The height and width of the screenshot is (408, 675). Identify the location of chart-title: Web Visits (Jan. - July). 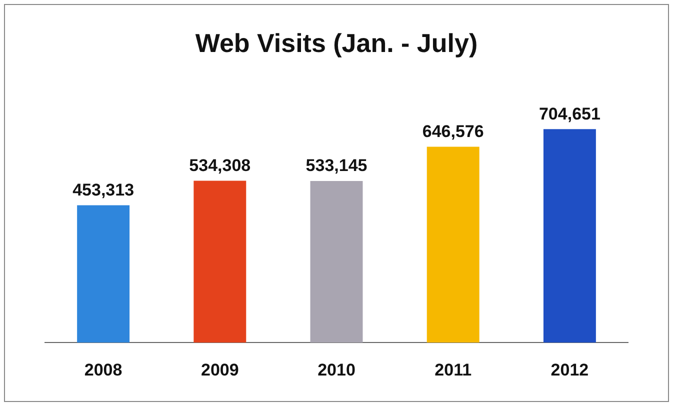
(336, 43).